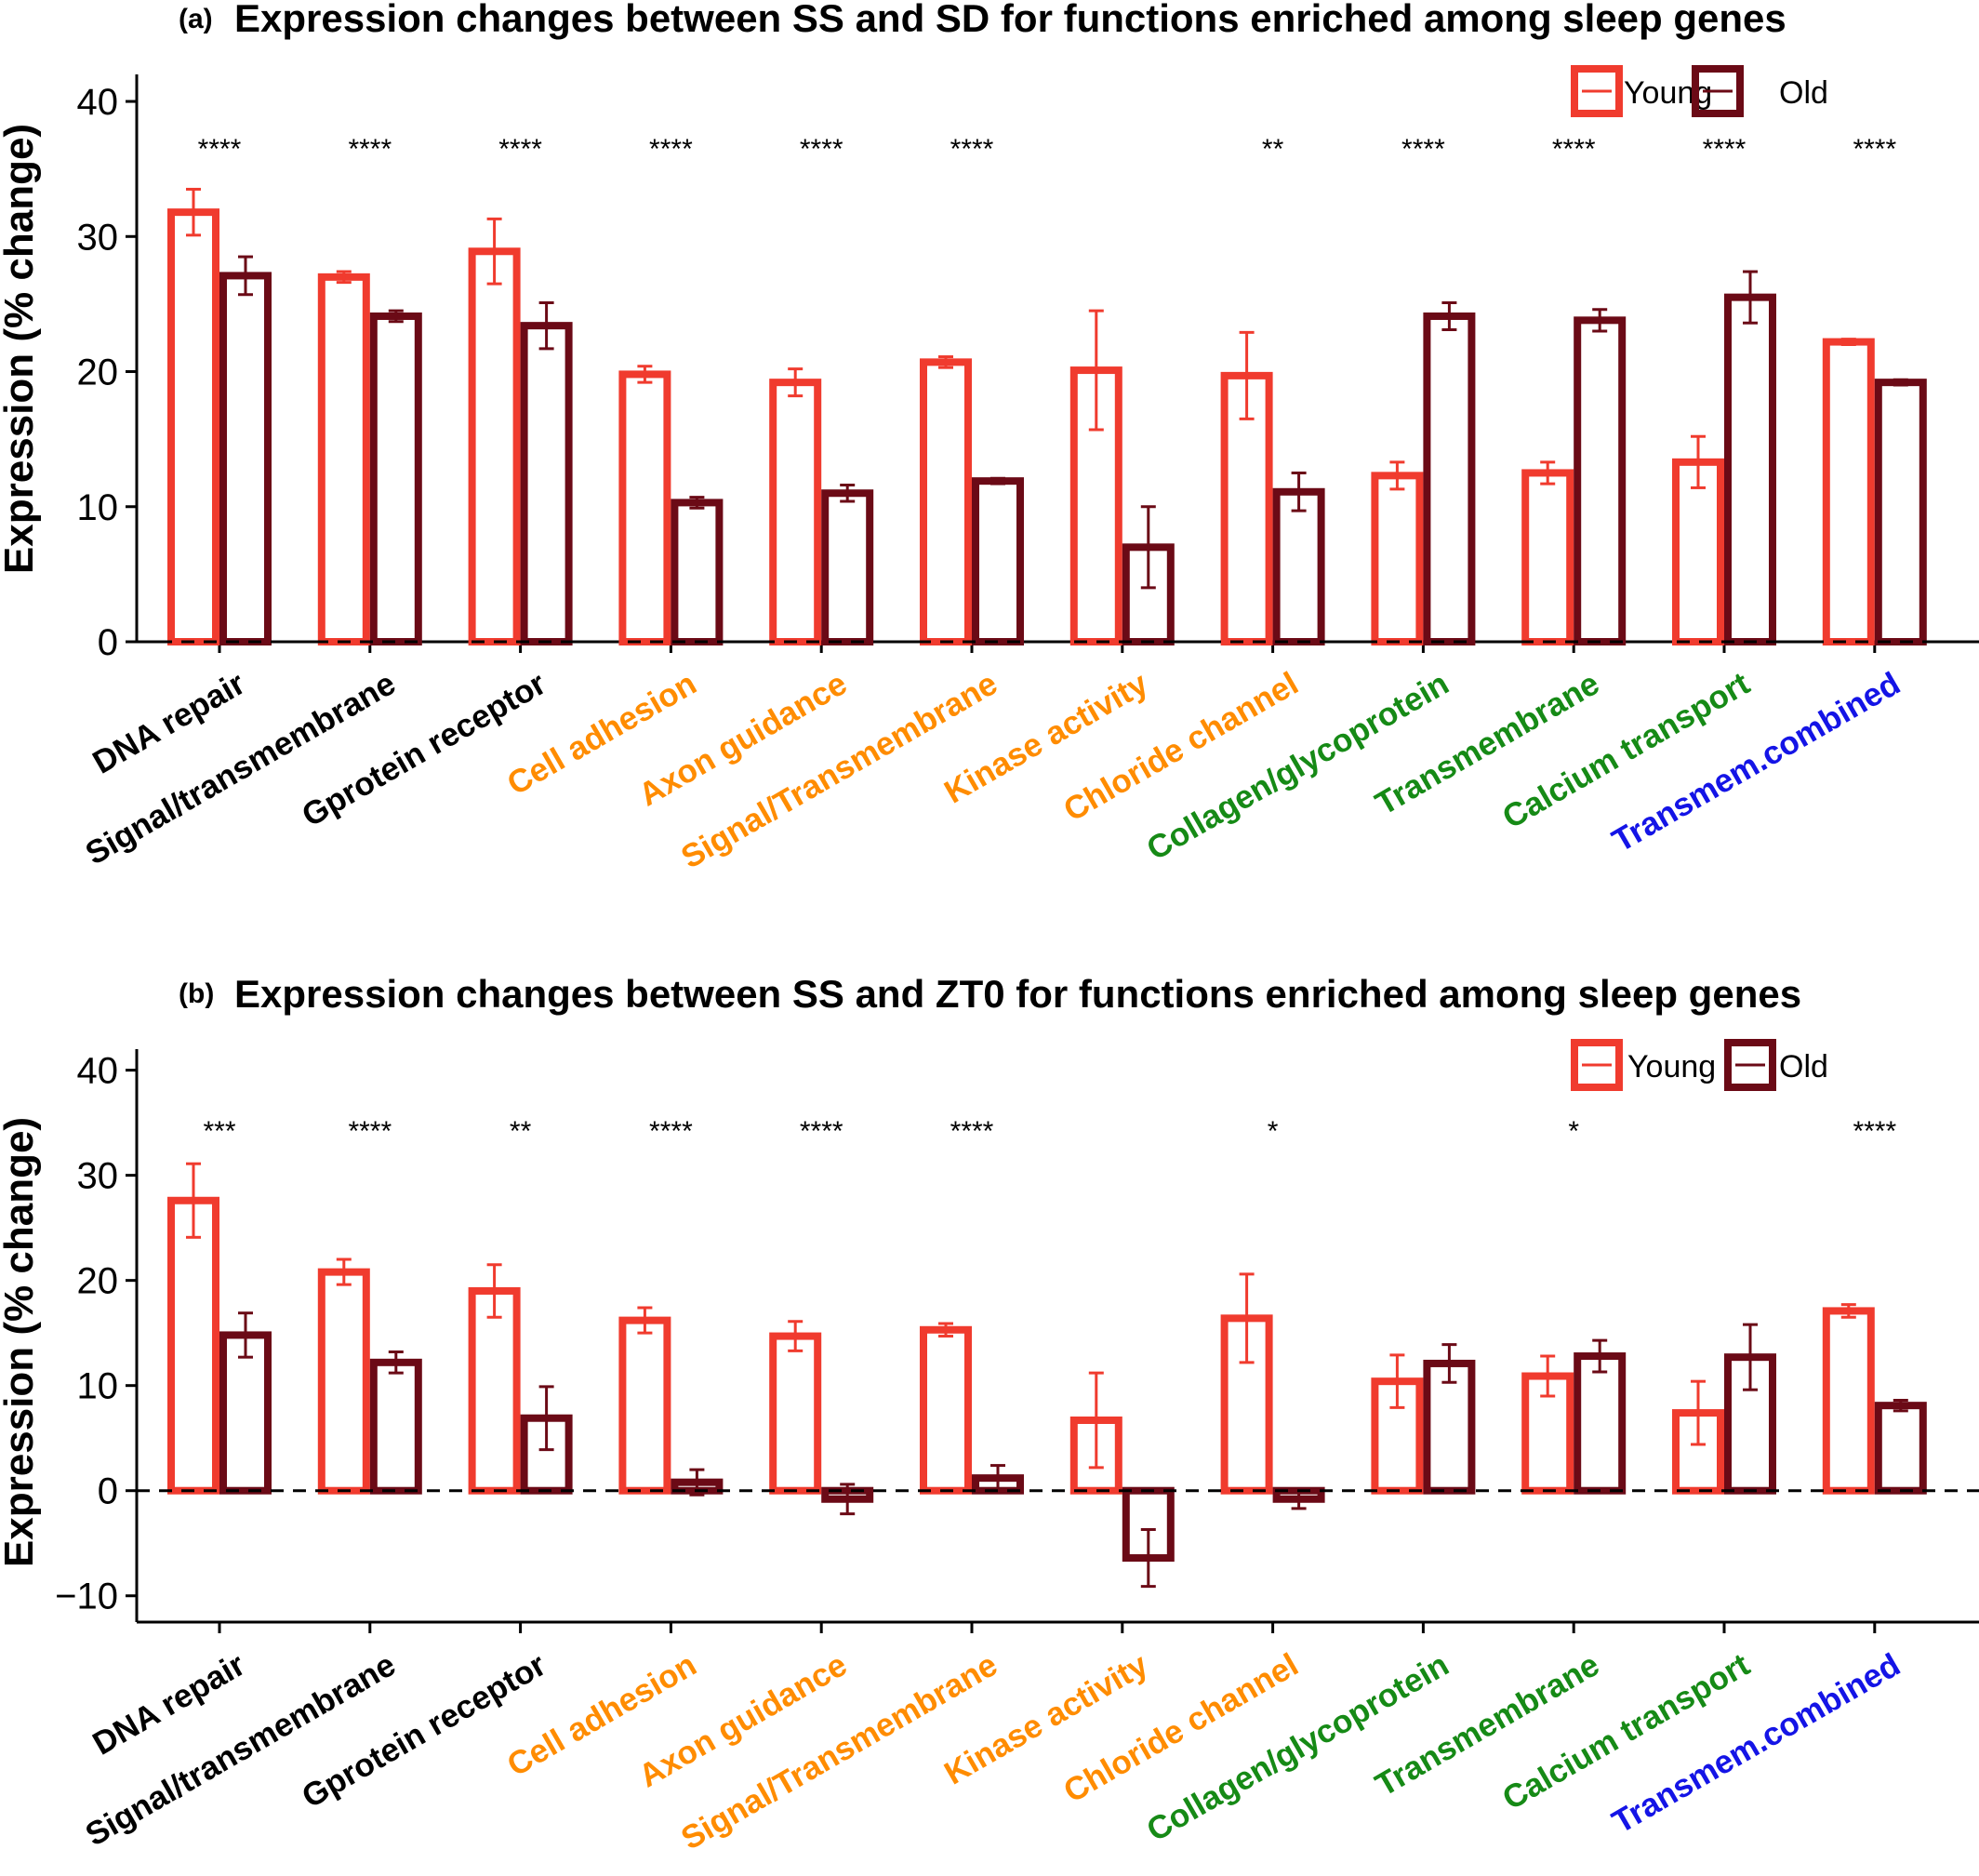 The image size is (1979, 1876). Describe the element at coordinates (21, 1342) in the screenshot. I see `panel-b-y-axis-title: Expression (% change)` at that location.